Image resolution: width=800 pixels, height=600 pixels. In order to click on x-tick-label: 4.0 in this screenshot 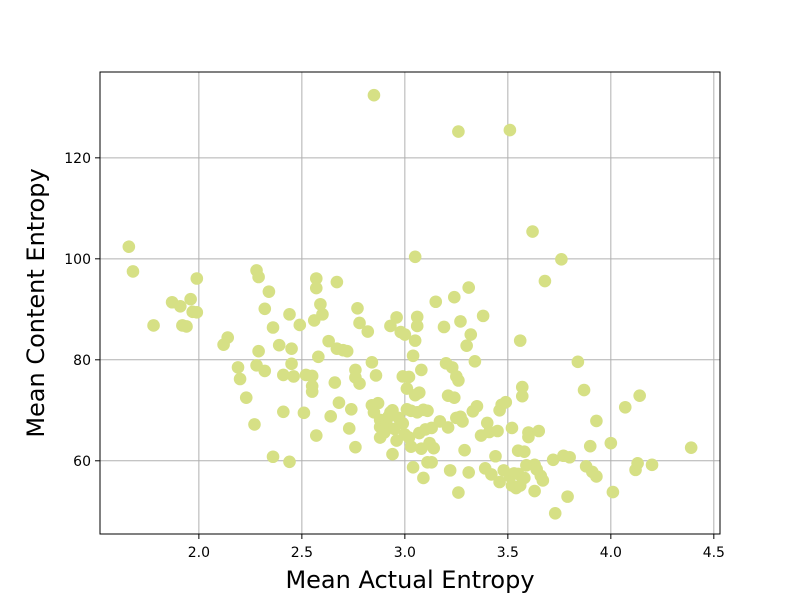, I will do `click(611, 553)`.